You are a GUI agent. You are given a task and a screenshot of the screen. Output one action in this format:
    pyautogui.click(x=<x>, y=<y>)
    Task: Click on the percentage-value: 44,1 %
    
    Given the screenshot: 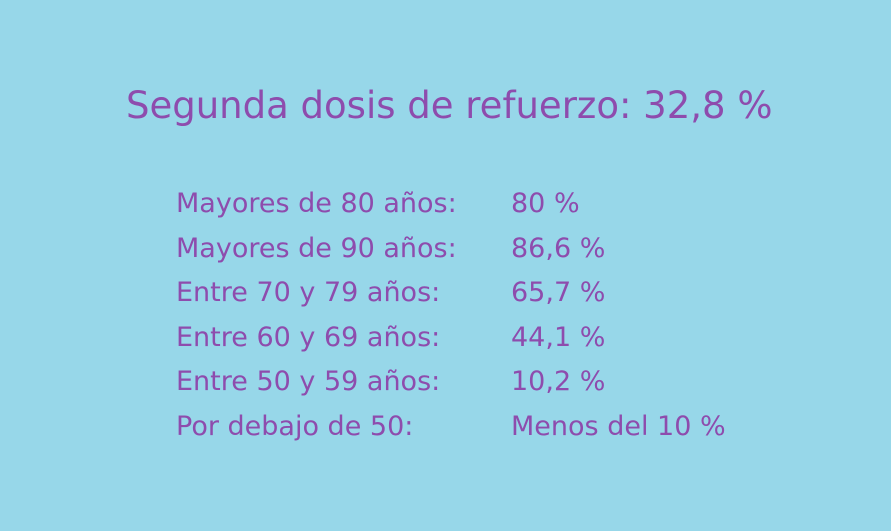 What is the action you would take?
    pyautogui.click(x=558, y=337)
    